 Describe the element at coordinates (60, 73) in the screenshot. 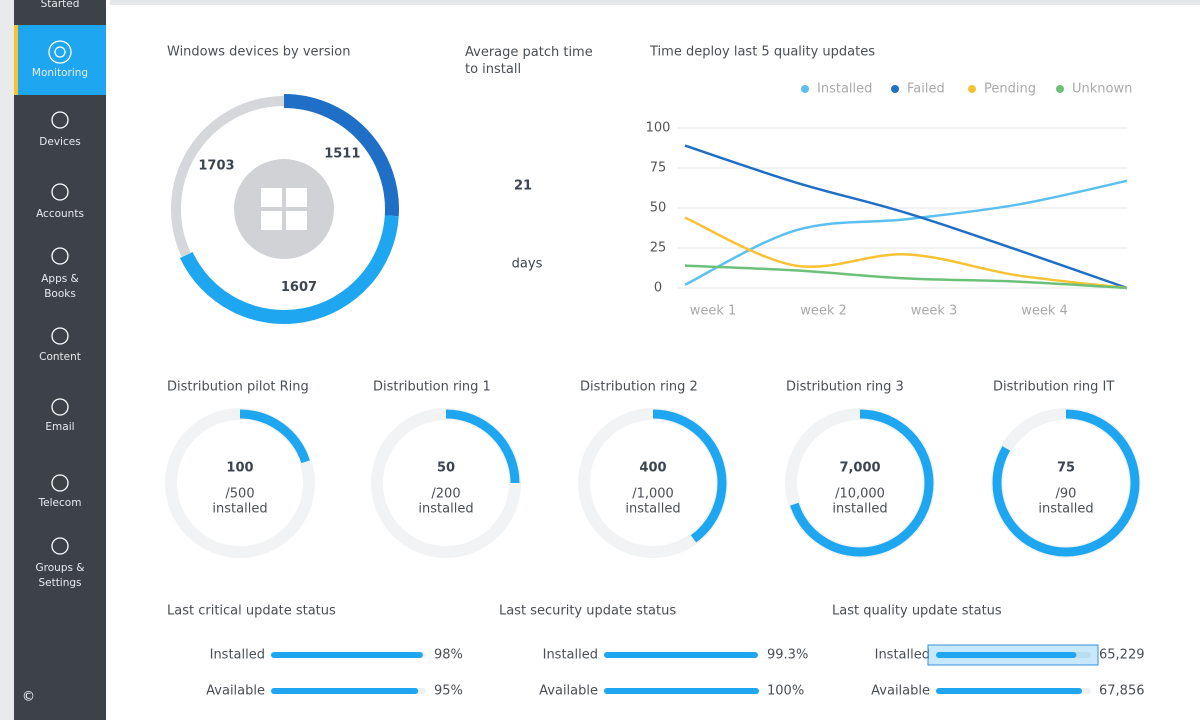

I see `nav-label: Monitoring` at that location.